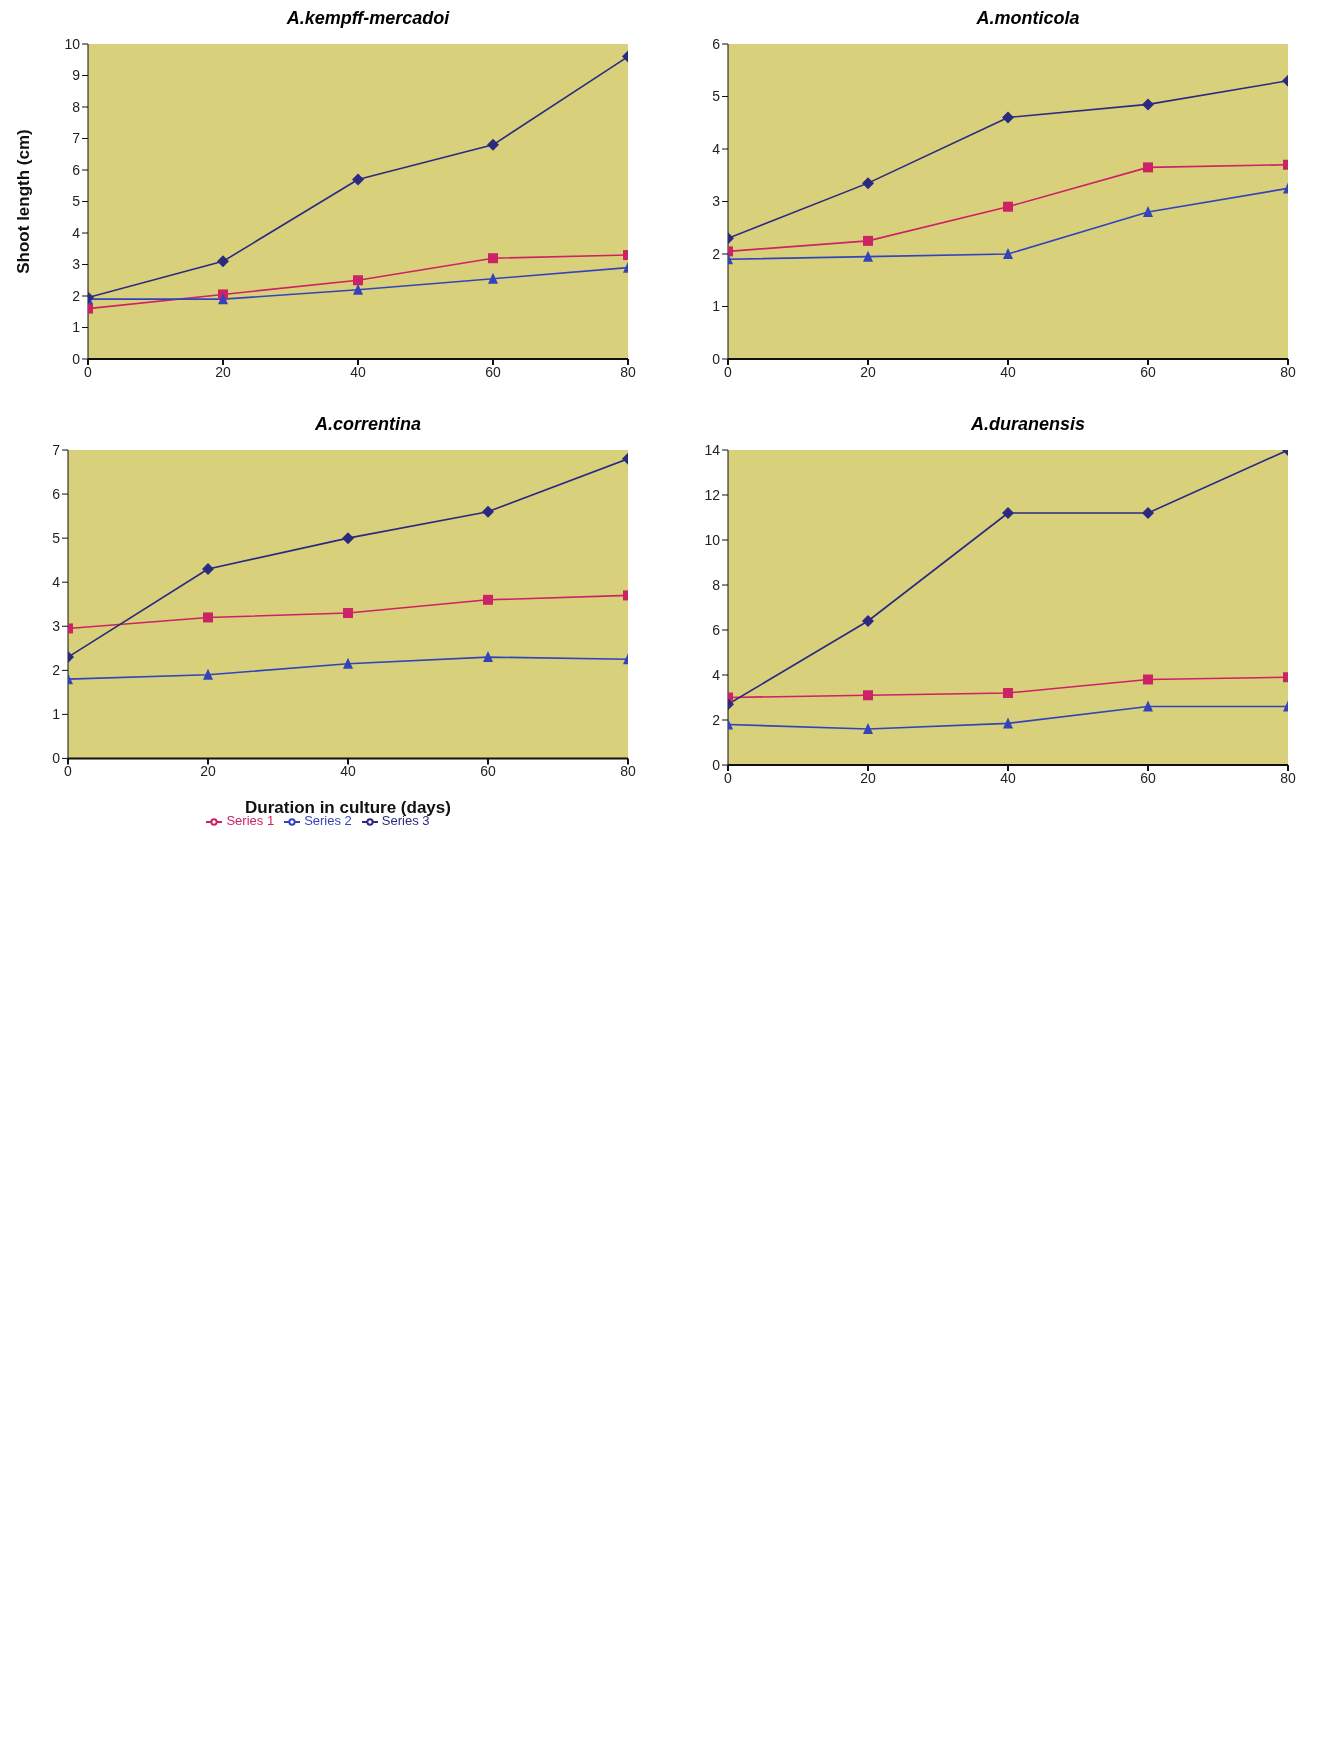 This screenshot has height=1745, width=1342. I want to click on chart-title: A.correntina, so click(368, 425).